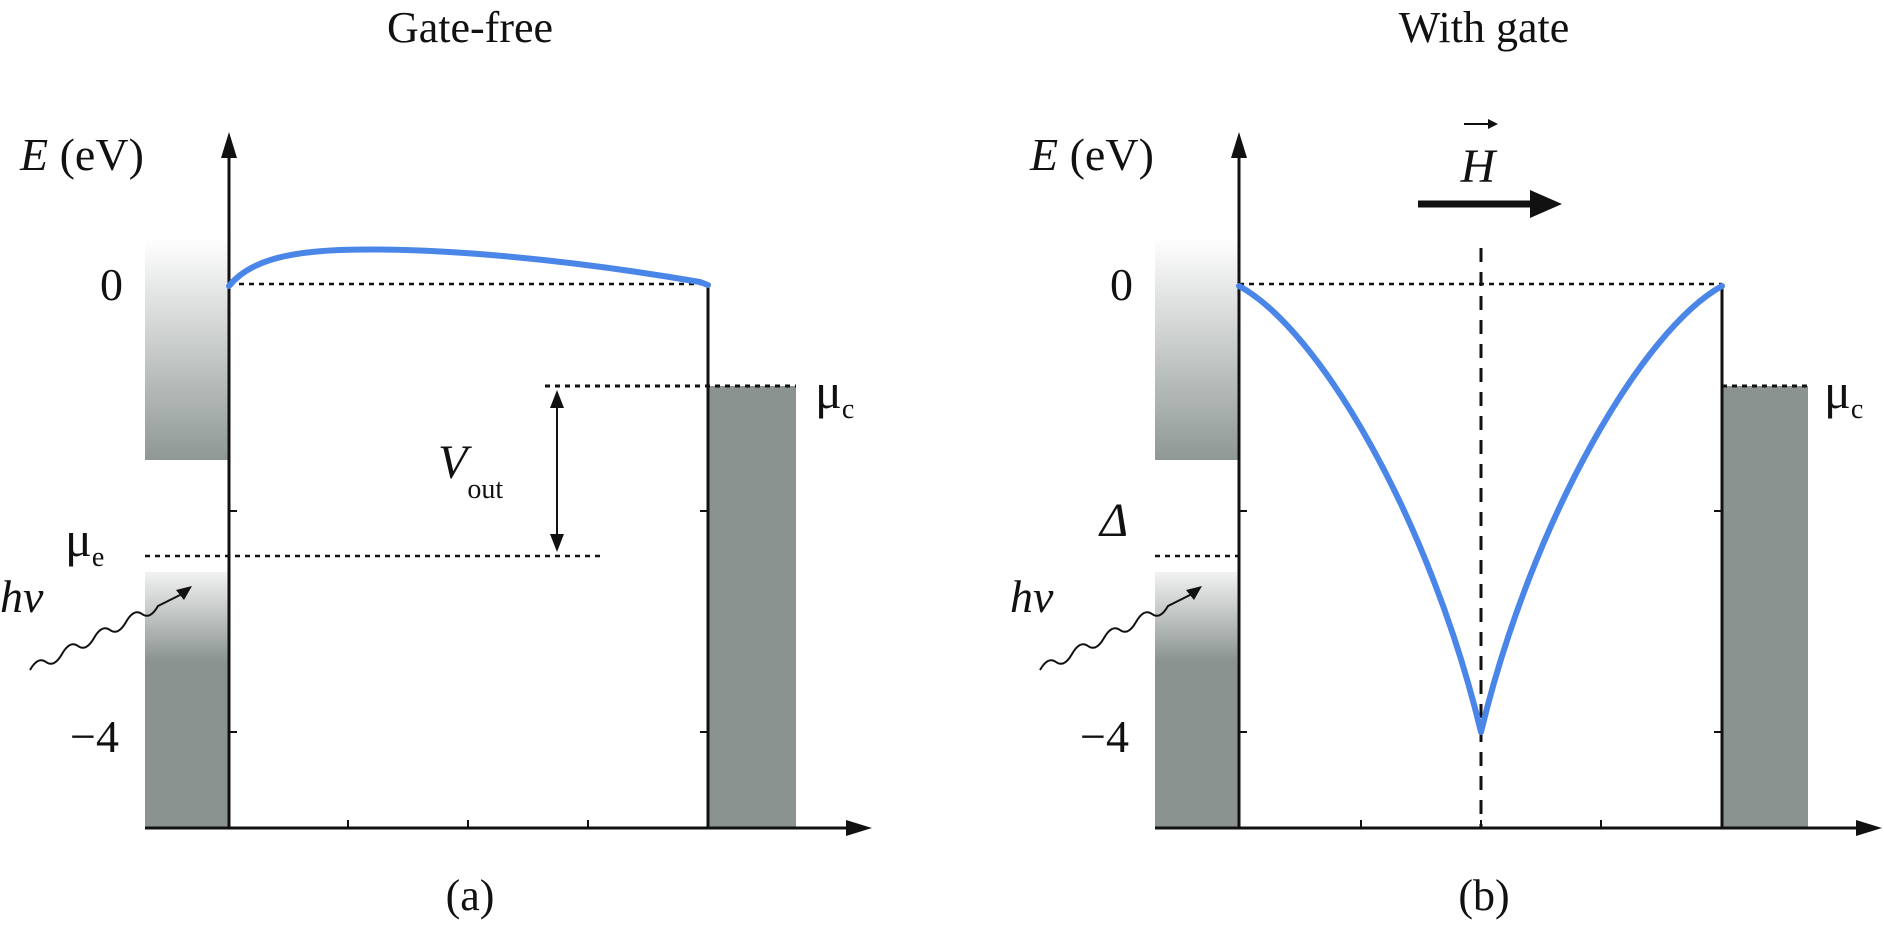  Describe the element at coordinates (1869, 828) in the screenshot. I see `panel-b-x-arrow-icon` at that location.